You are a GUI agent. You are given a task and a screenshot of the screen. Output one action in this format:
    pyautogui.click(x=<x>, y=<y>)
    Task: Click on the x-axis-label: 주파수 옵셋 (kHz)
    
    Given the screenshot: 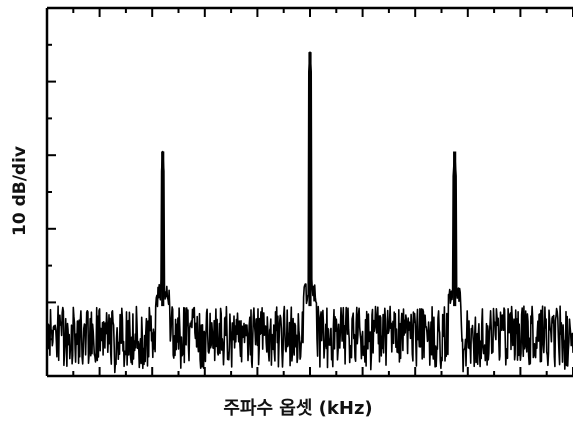 What is the action you would take?
    pyautogui.click(x=297, y=408)
    